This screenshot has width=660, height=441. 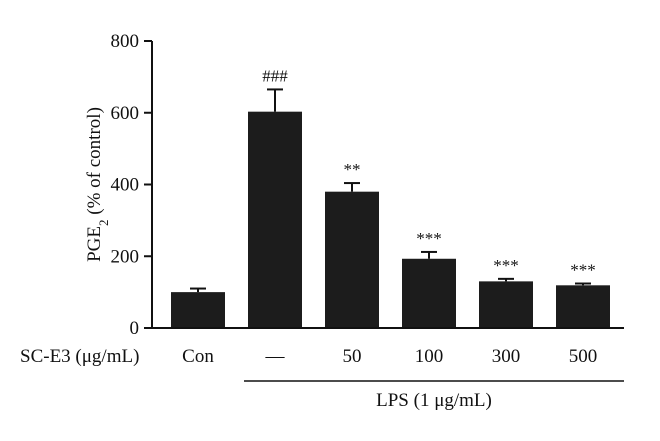 What do you see at coordinates (429, 356) in the screenshot?
I see `category-label: 100` at bounding box center [429, 356].